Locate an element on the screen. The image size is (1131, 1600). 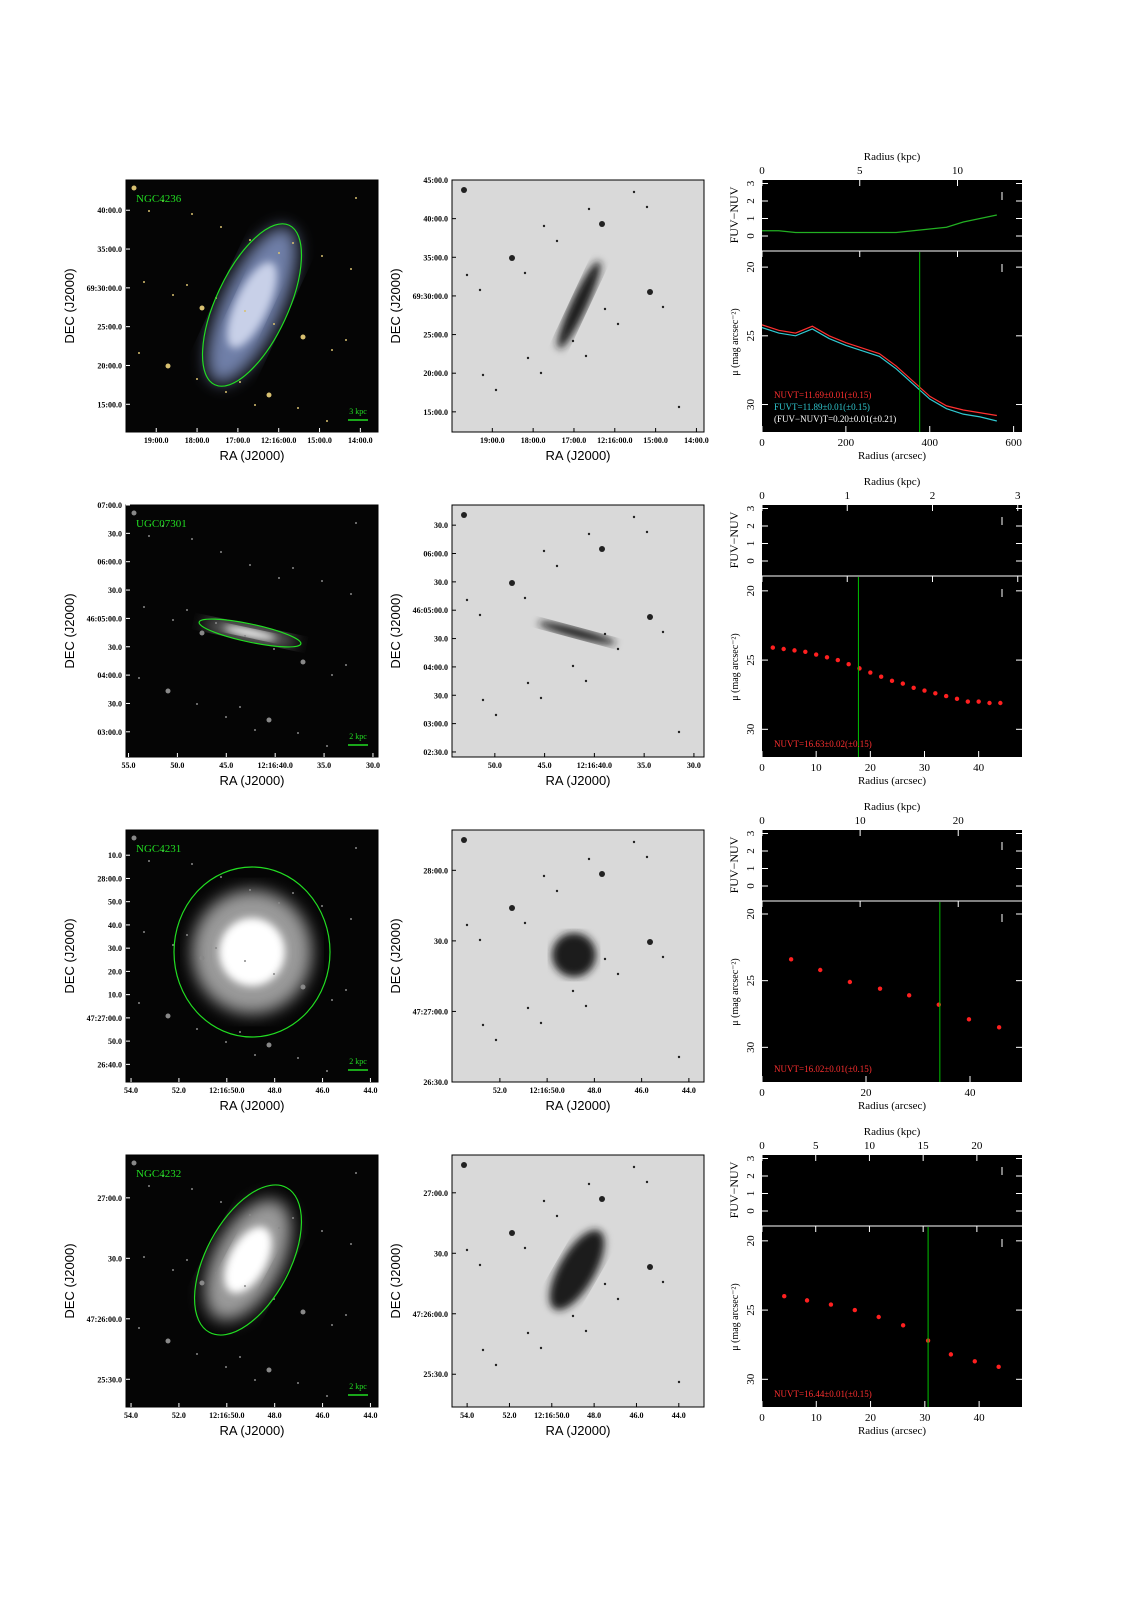
scale-bar-label: 2 kpc is located at coordinates (358, 736).